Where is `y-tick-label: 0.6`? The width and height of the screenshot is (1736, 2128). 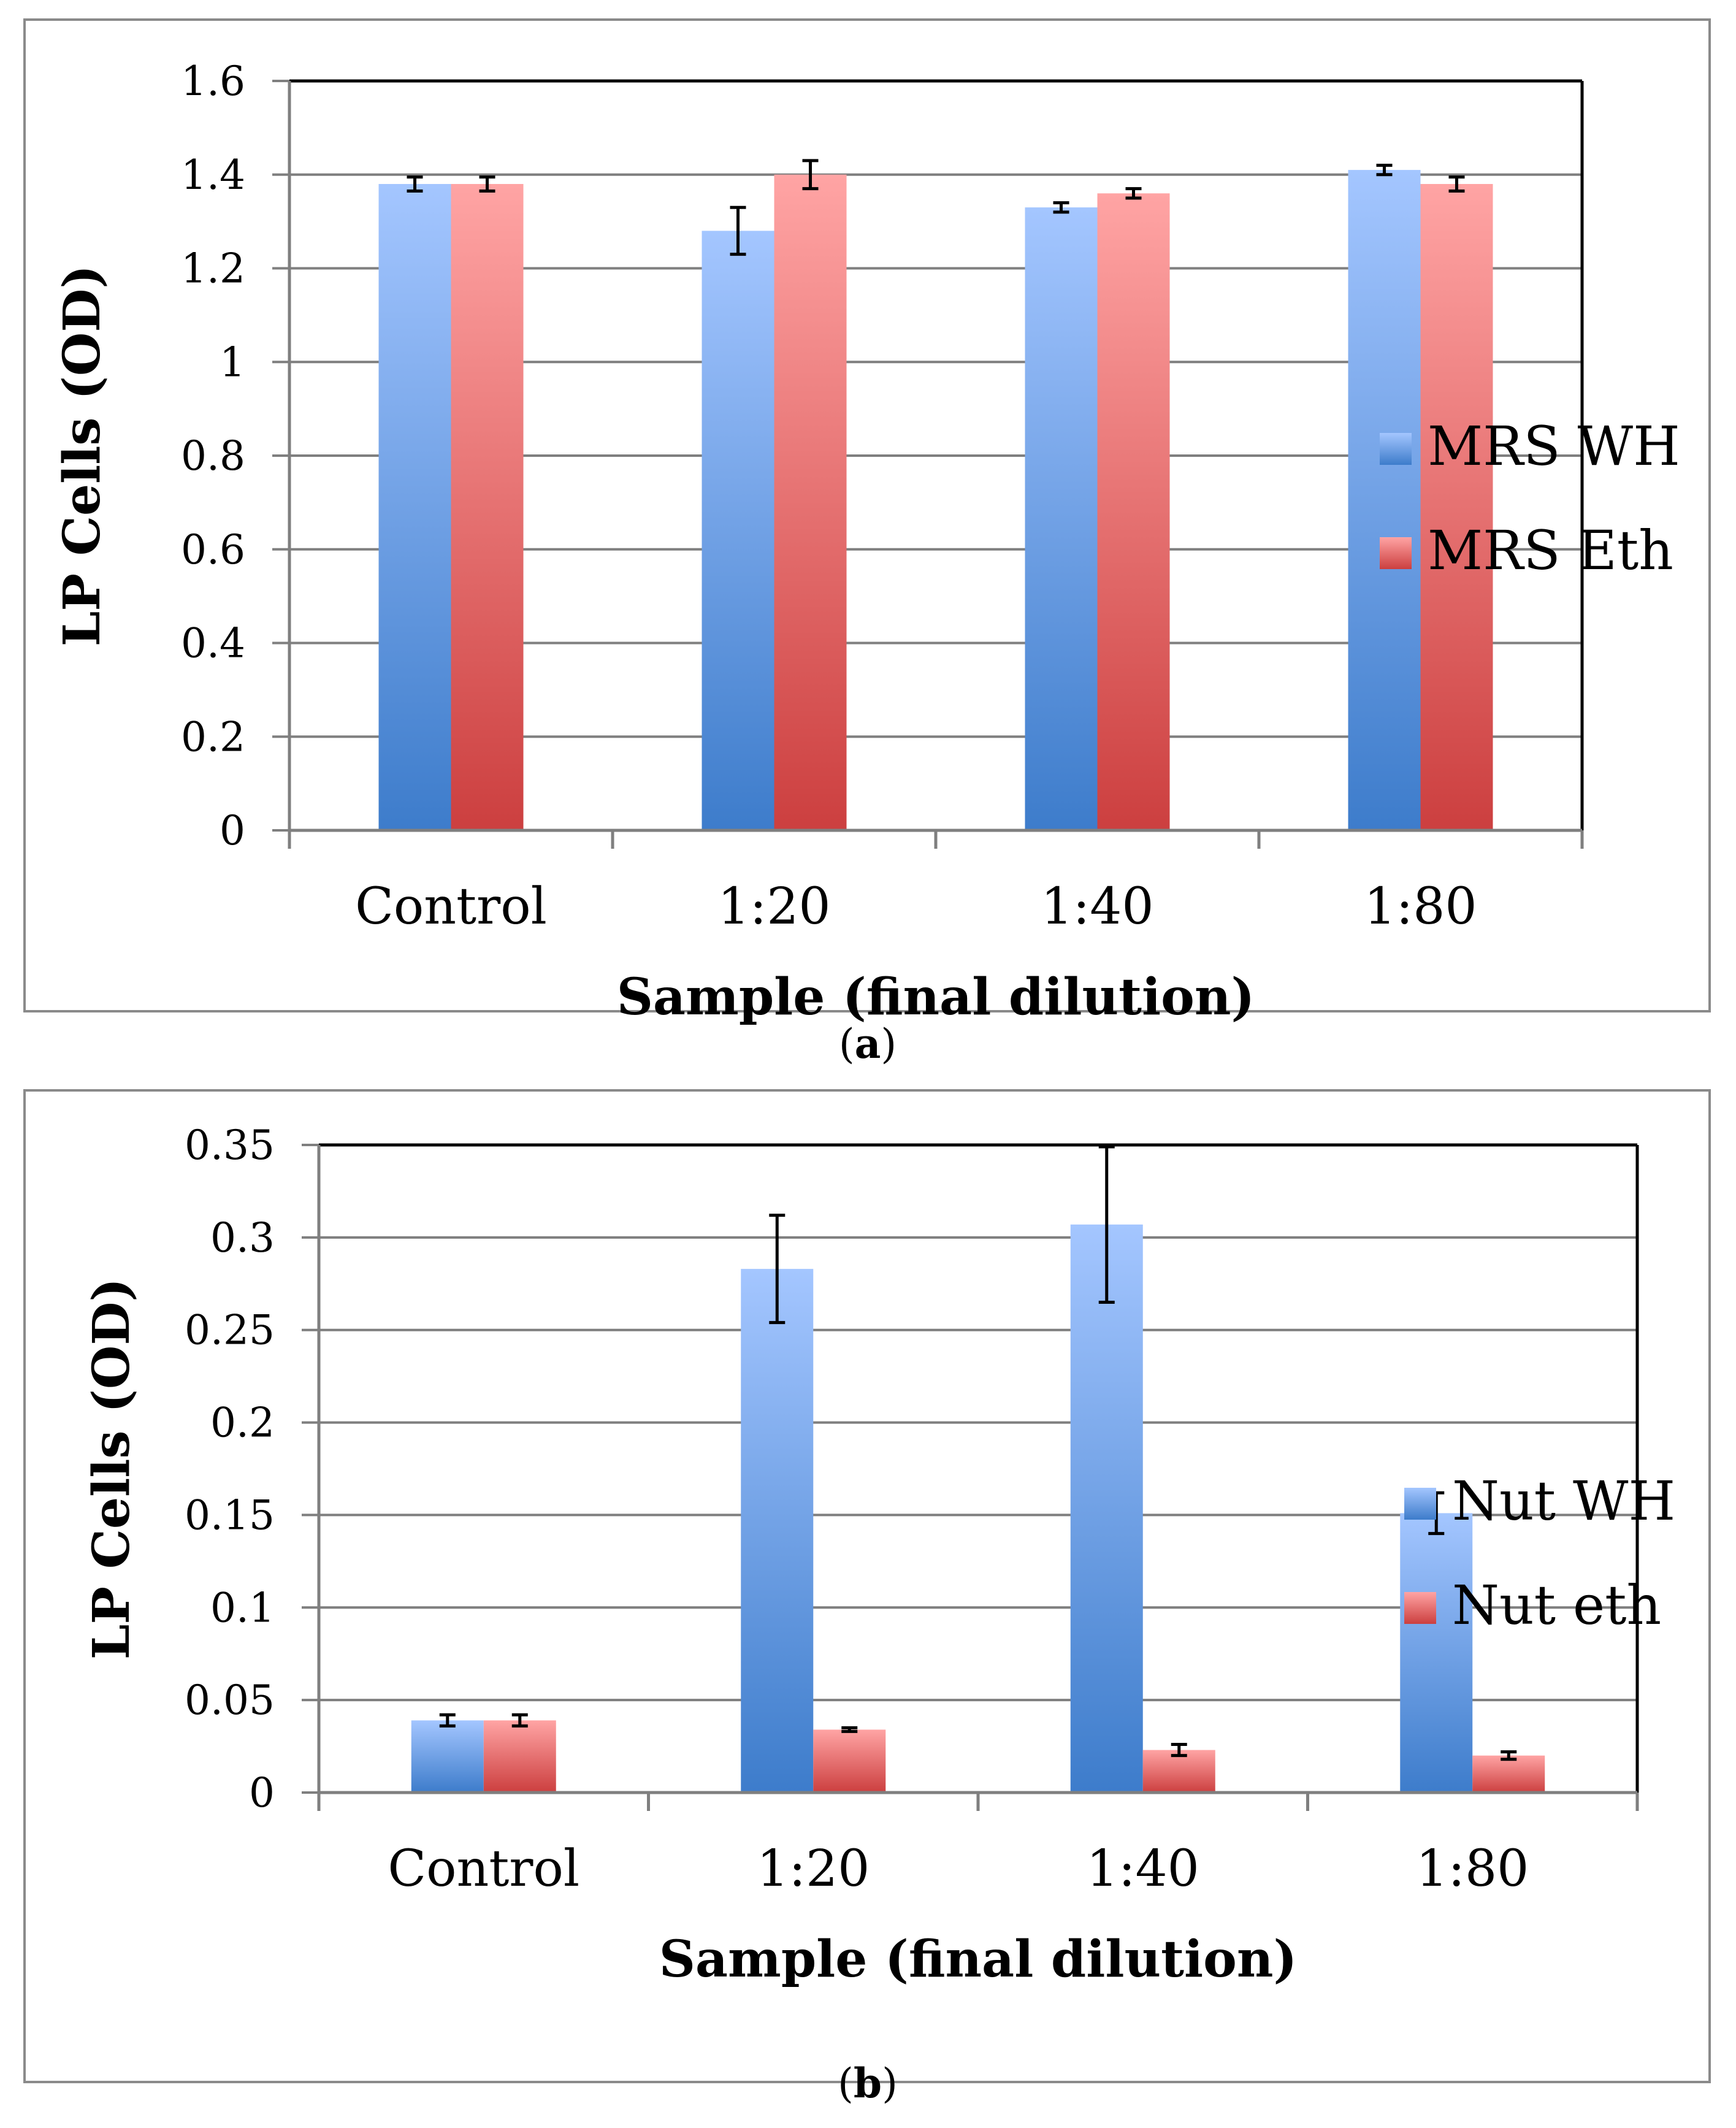 y-tick-label: 0.6 is located at coordinates (213, 549).